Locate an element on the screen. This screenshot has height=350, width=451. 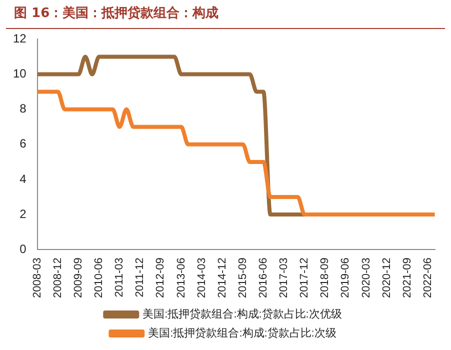
x-tick-label: 2011-03 is located at coordinates (120, 278).